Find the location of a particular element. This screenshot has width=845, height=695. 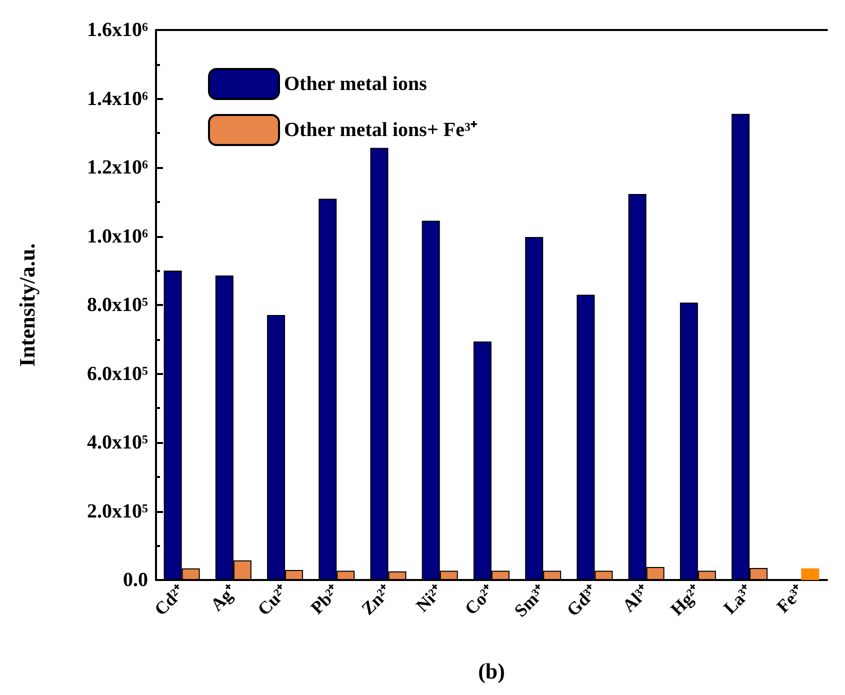

y-tick-label: 0.0 is located at coordinates (135, 580).